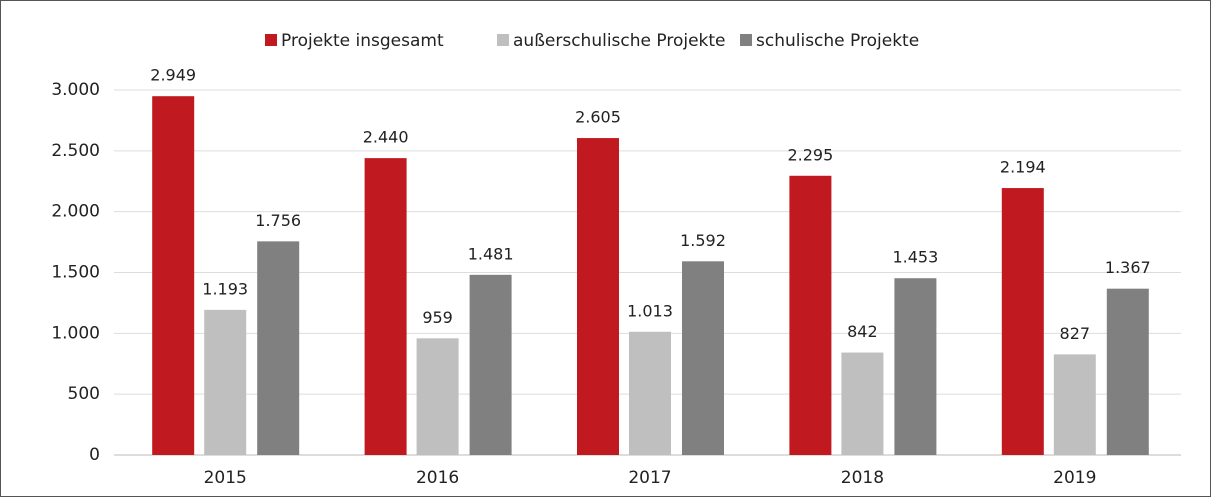 Image resolution: width=1211 pixels, height=497 pixels. I want to click on y-tick-label: 1.500, so click(75, 273).